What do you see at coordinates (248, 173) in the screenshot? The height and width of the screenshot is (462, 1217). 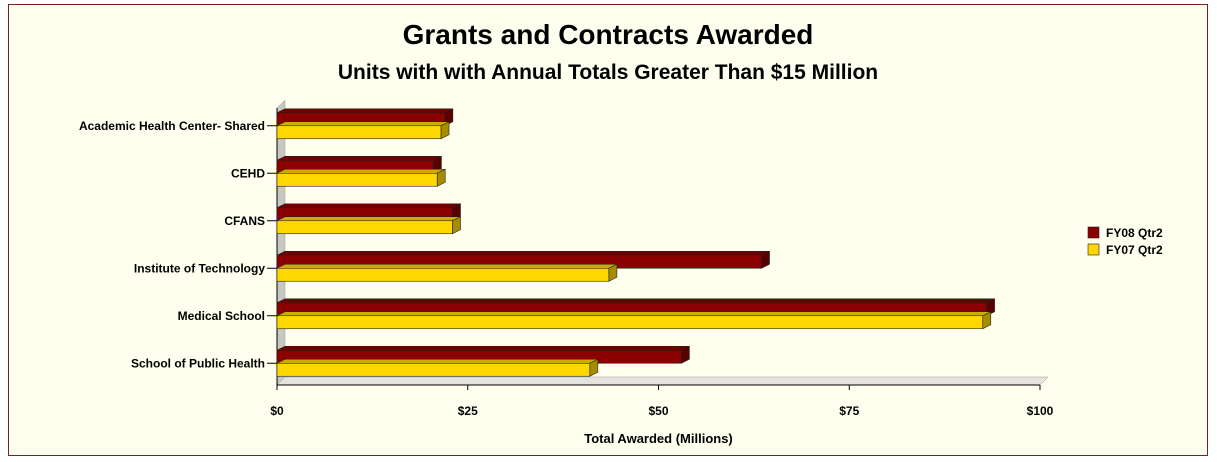 I see `category-label: CEHD` at bounding box center [248, 173].